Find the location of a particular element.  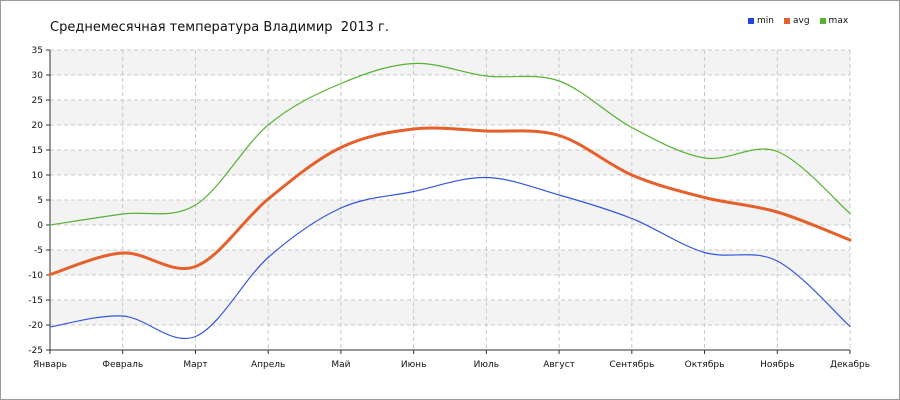

y-tick-label: -25 is located at coordinates (35, 351).